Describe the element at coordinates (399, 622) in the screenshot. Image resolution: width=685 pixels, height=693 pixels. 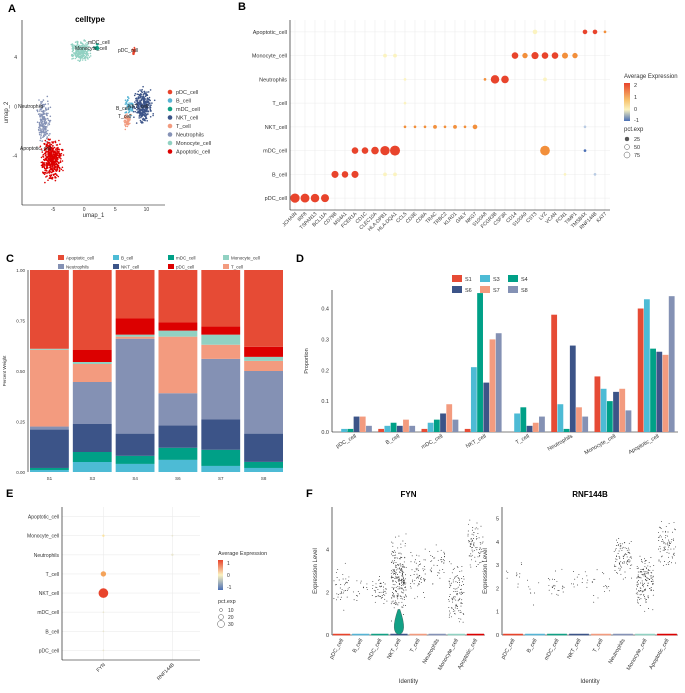
I see `violin-bulb-NKT_cell` at that location.